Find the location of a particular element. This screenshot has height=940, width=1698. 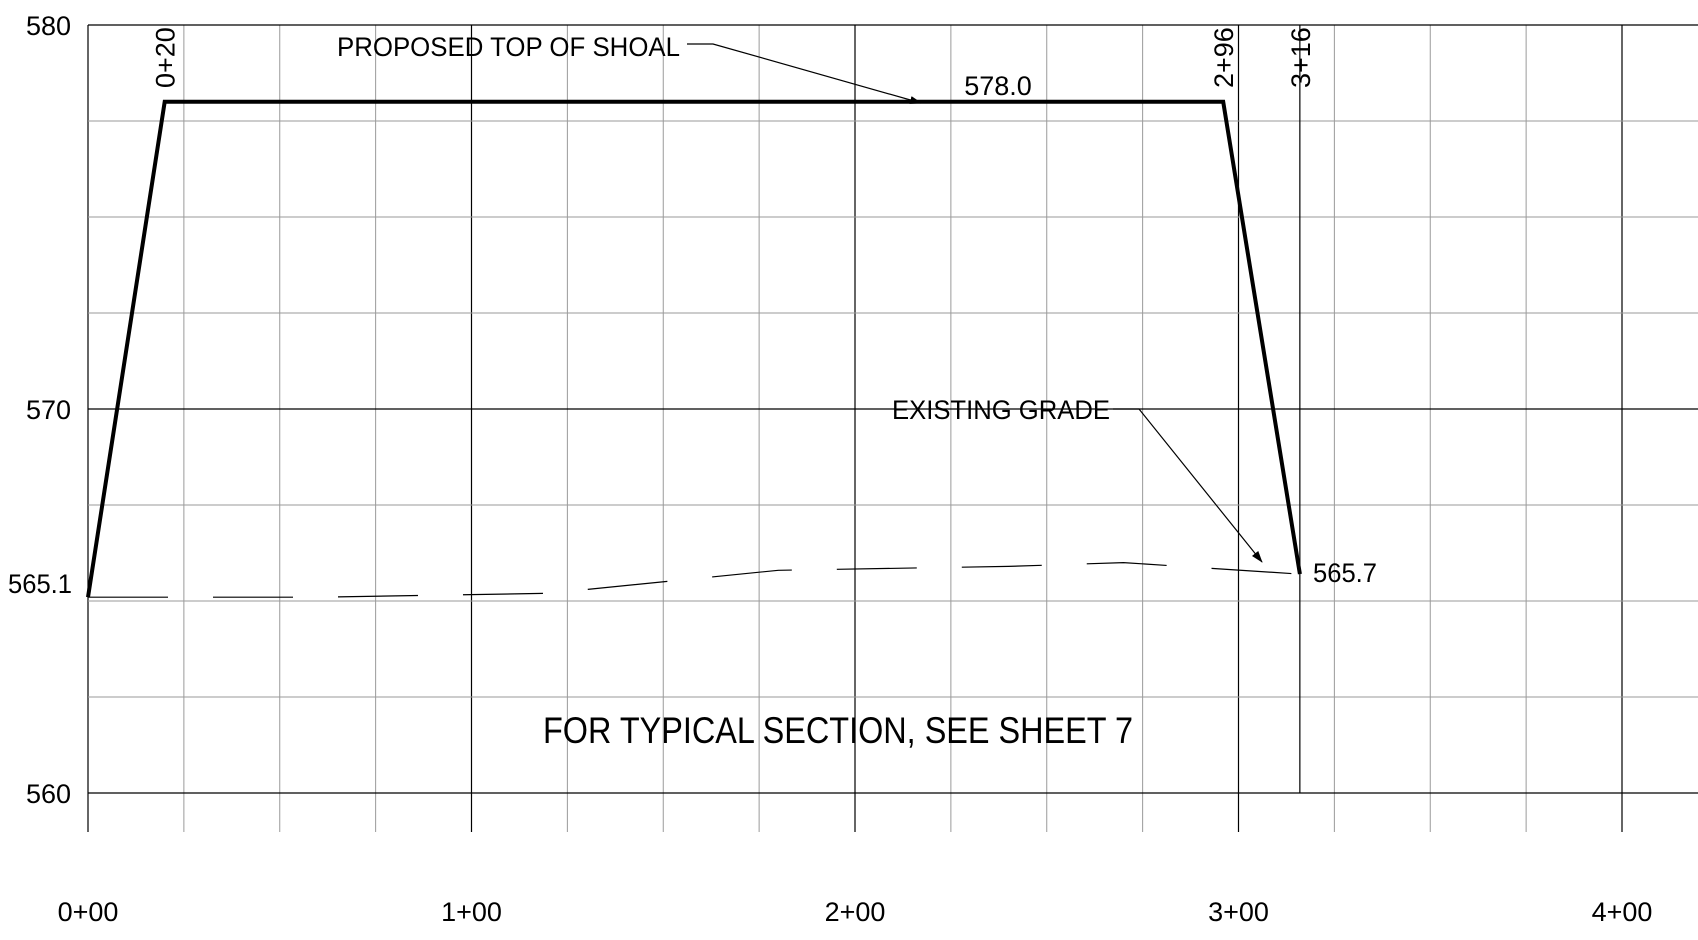

end-elevation-label: 565.7 is located at coordinates (1345, 573).